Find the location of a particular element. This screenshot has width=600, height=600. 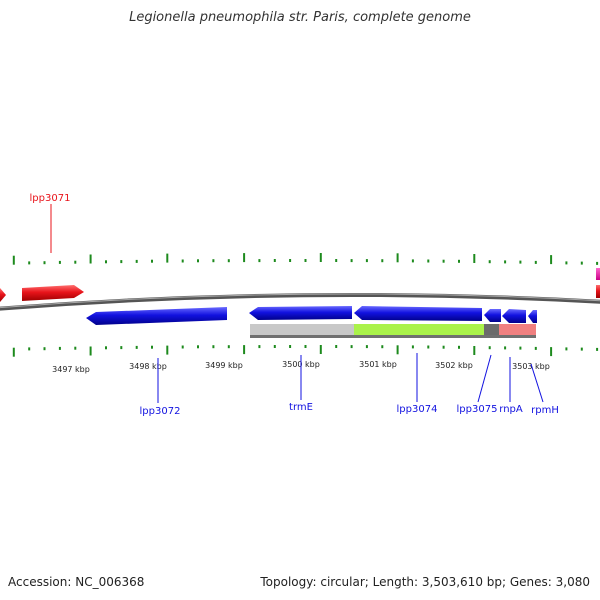

gene-lpp3072-feature is located at coordinates (156, 316).